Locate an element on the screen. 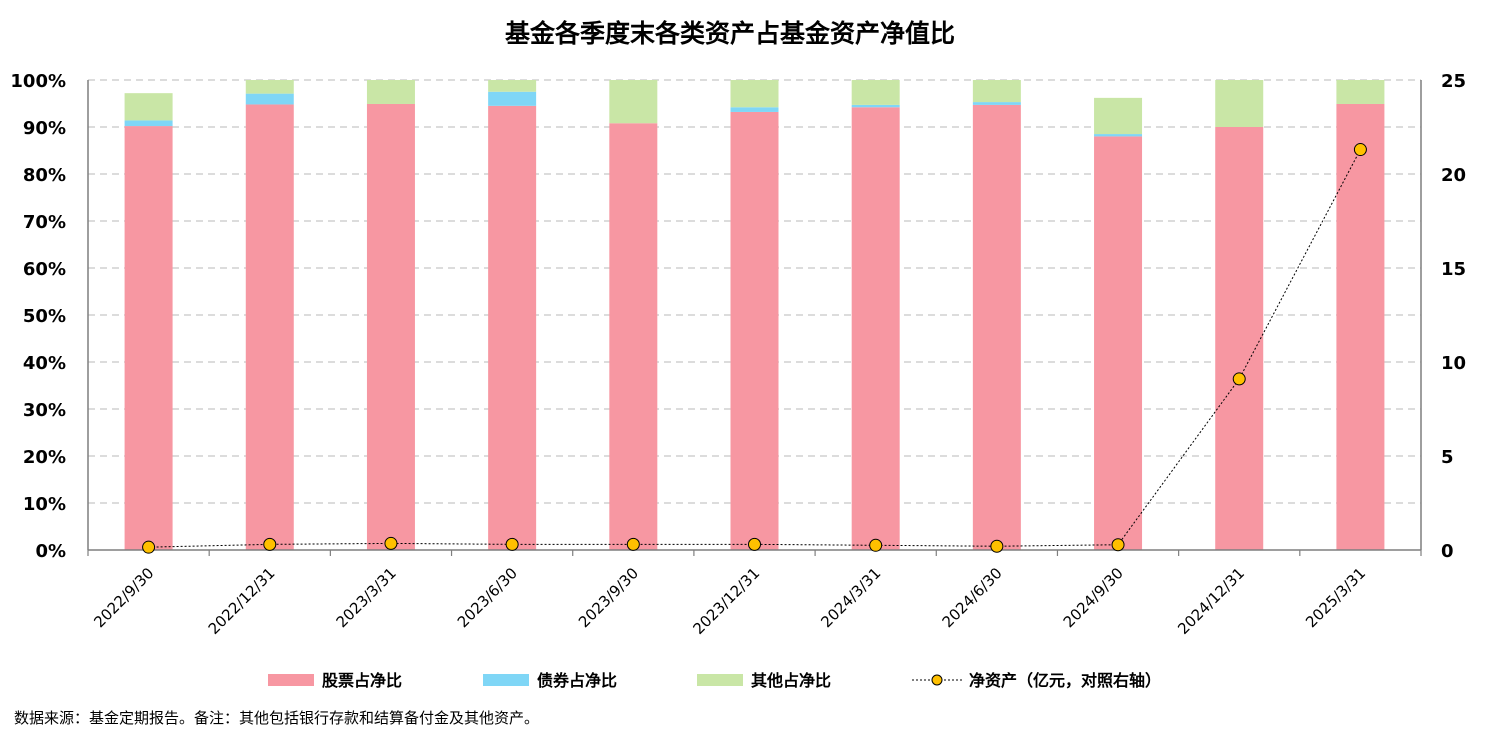 The image size is (1495, 741). x-tick-label: 2023/3/31 is located at coordinates (366, 597).